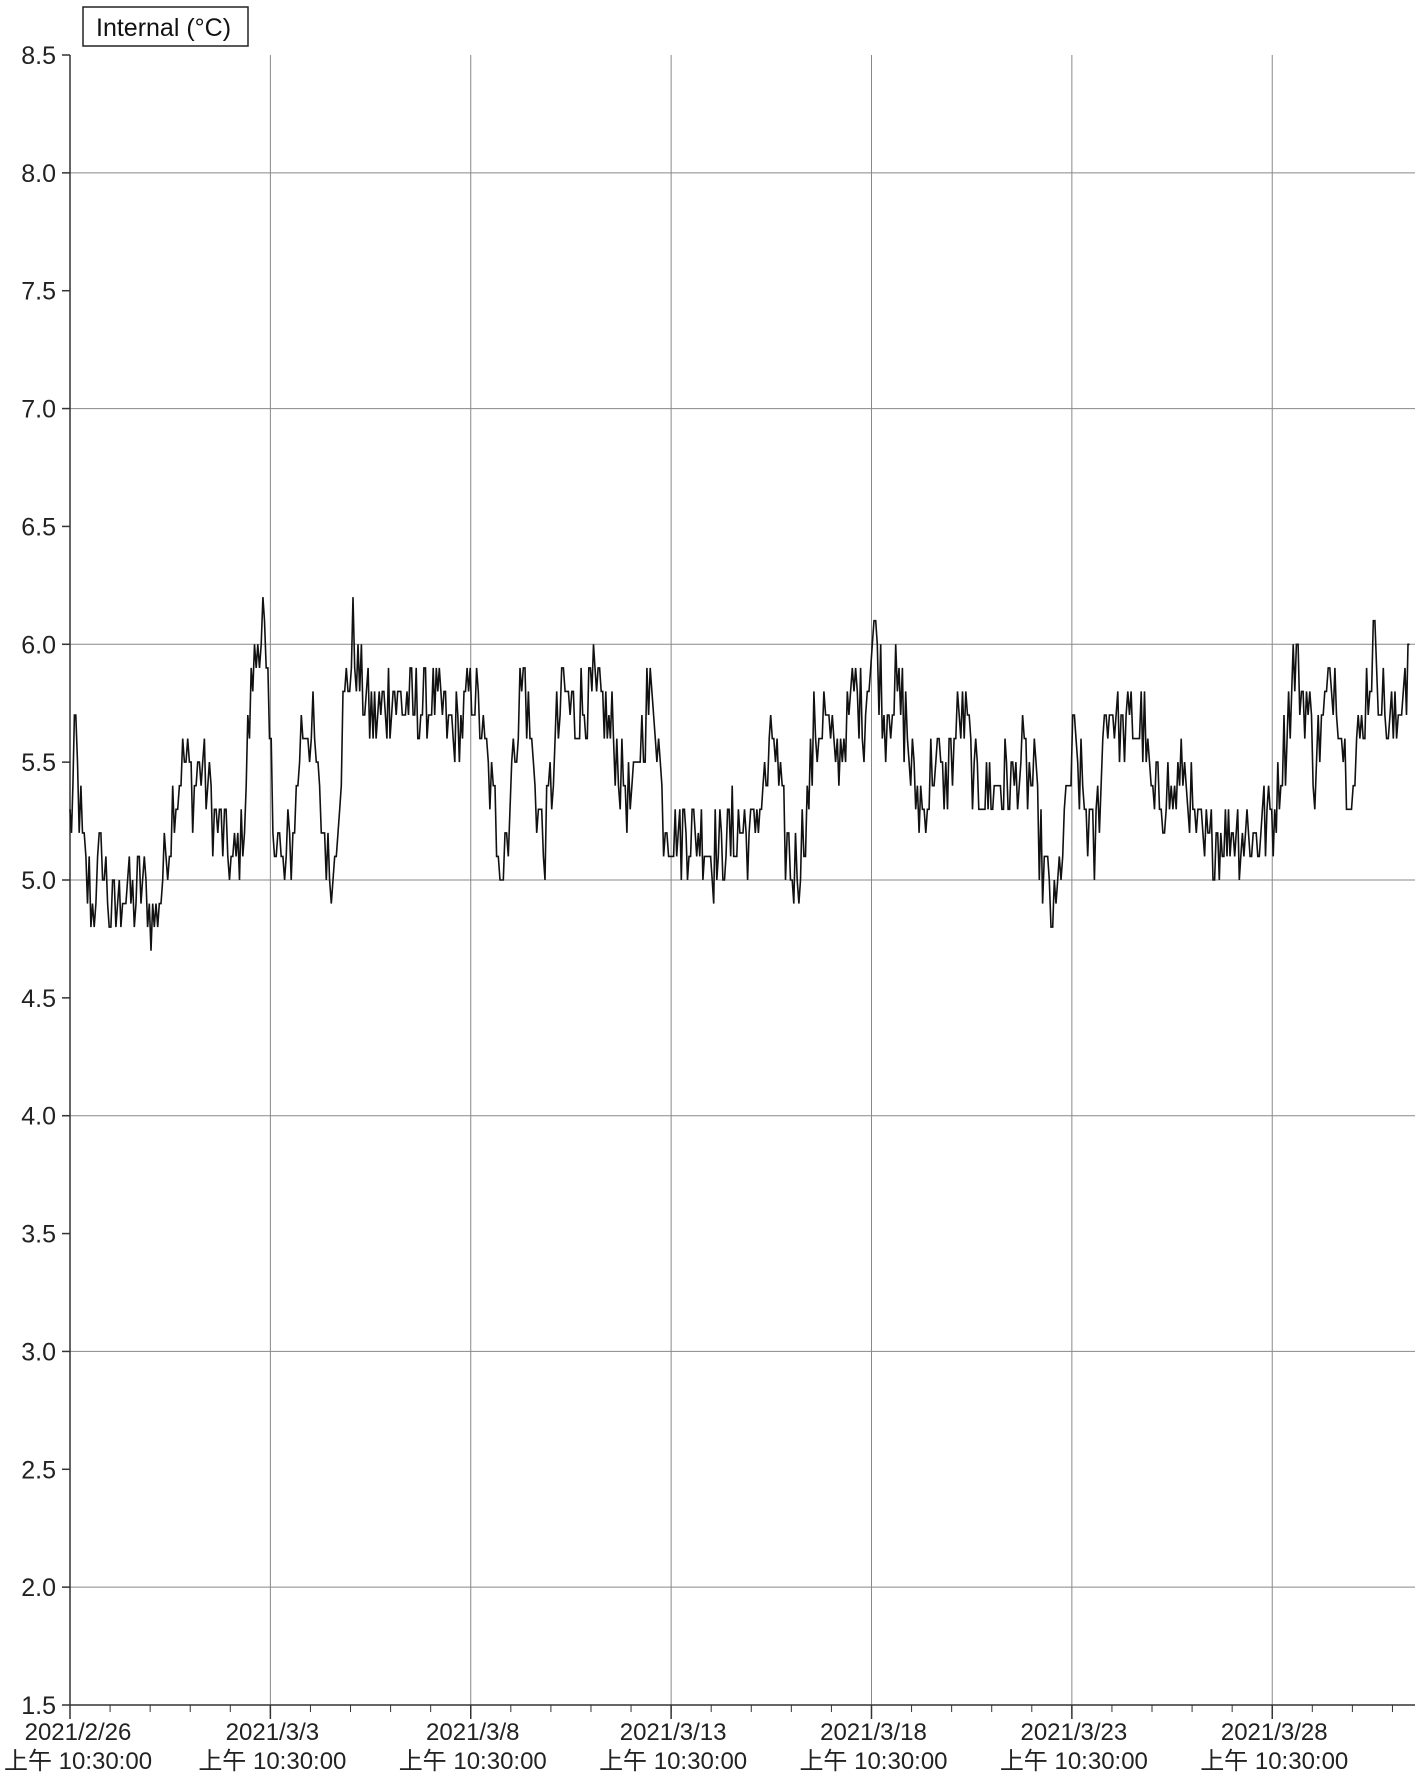 This screenshot has height=1775, width=1426. I want to click on x-tick-date-label: 2021/2/26, so click(78, 1732).